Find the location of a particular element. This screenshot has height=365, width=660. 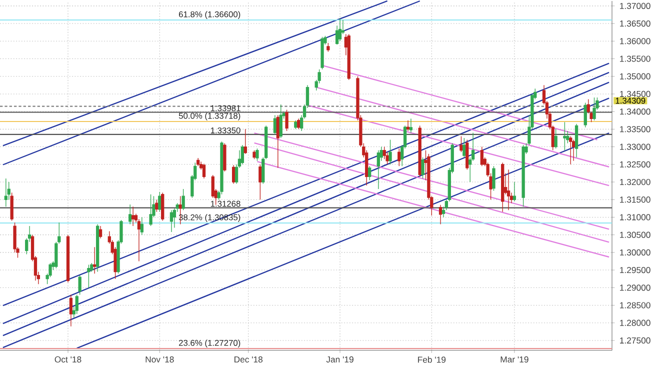

ref-line-label: 61.8% (1.36600) is located at coordinates (209, 15).